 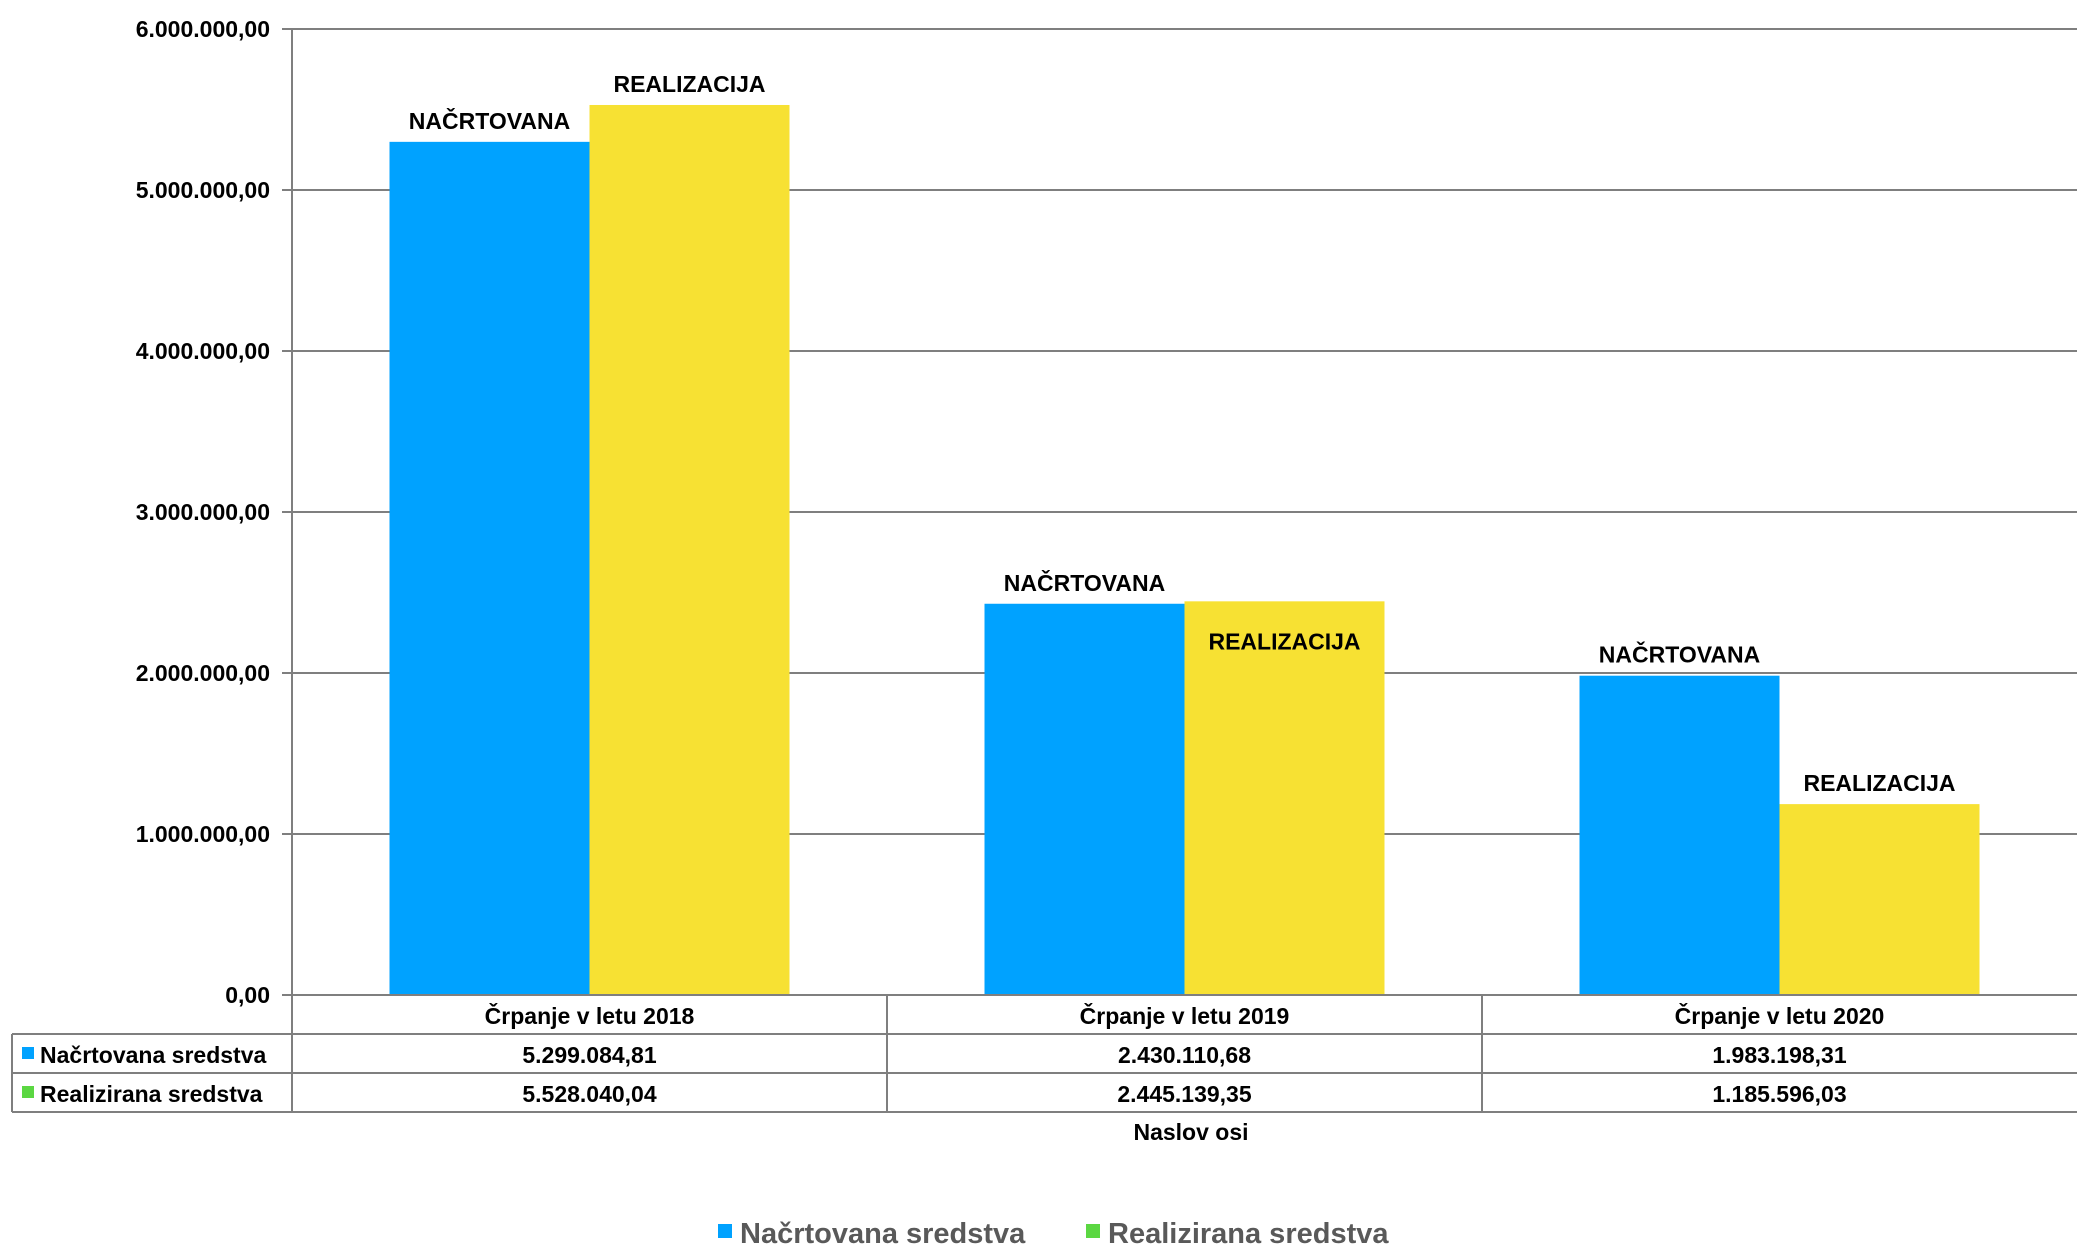 What do you see at coordinates (1185, 1015) in the screenshot?
I see `x-category-label: Črpanje v letu 2019` at bounding box center [1185, 1015].